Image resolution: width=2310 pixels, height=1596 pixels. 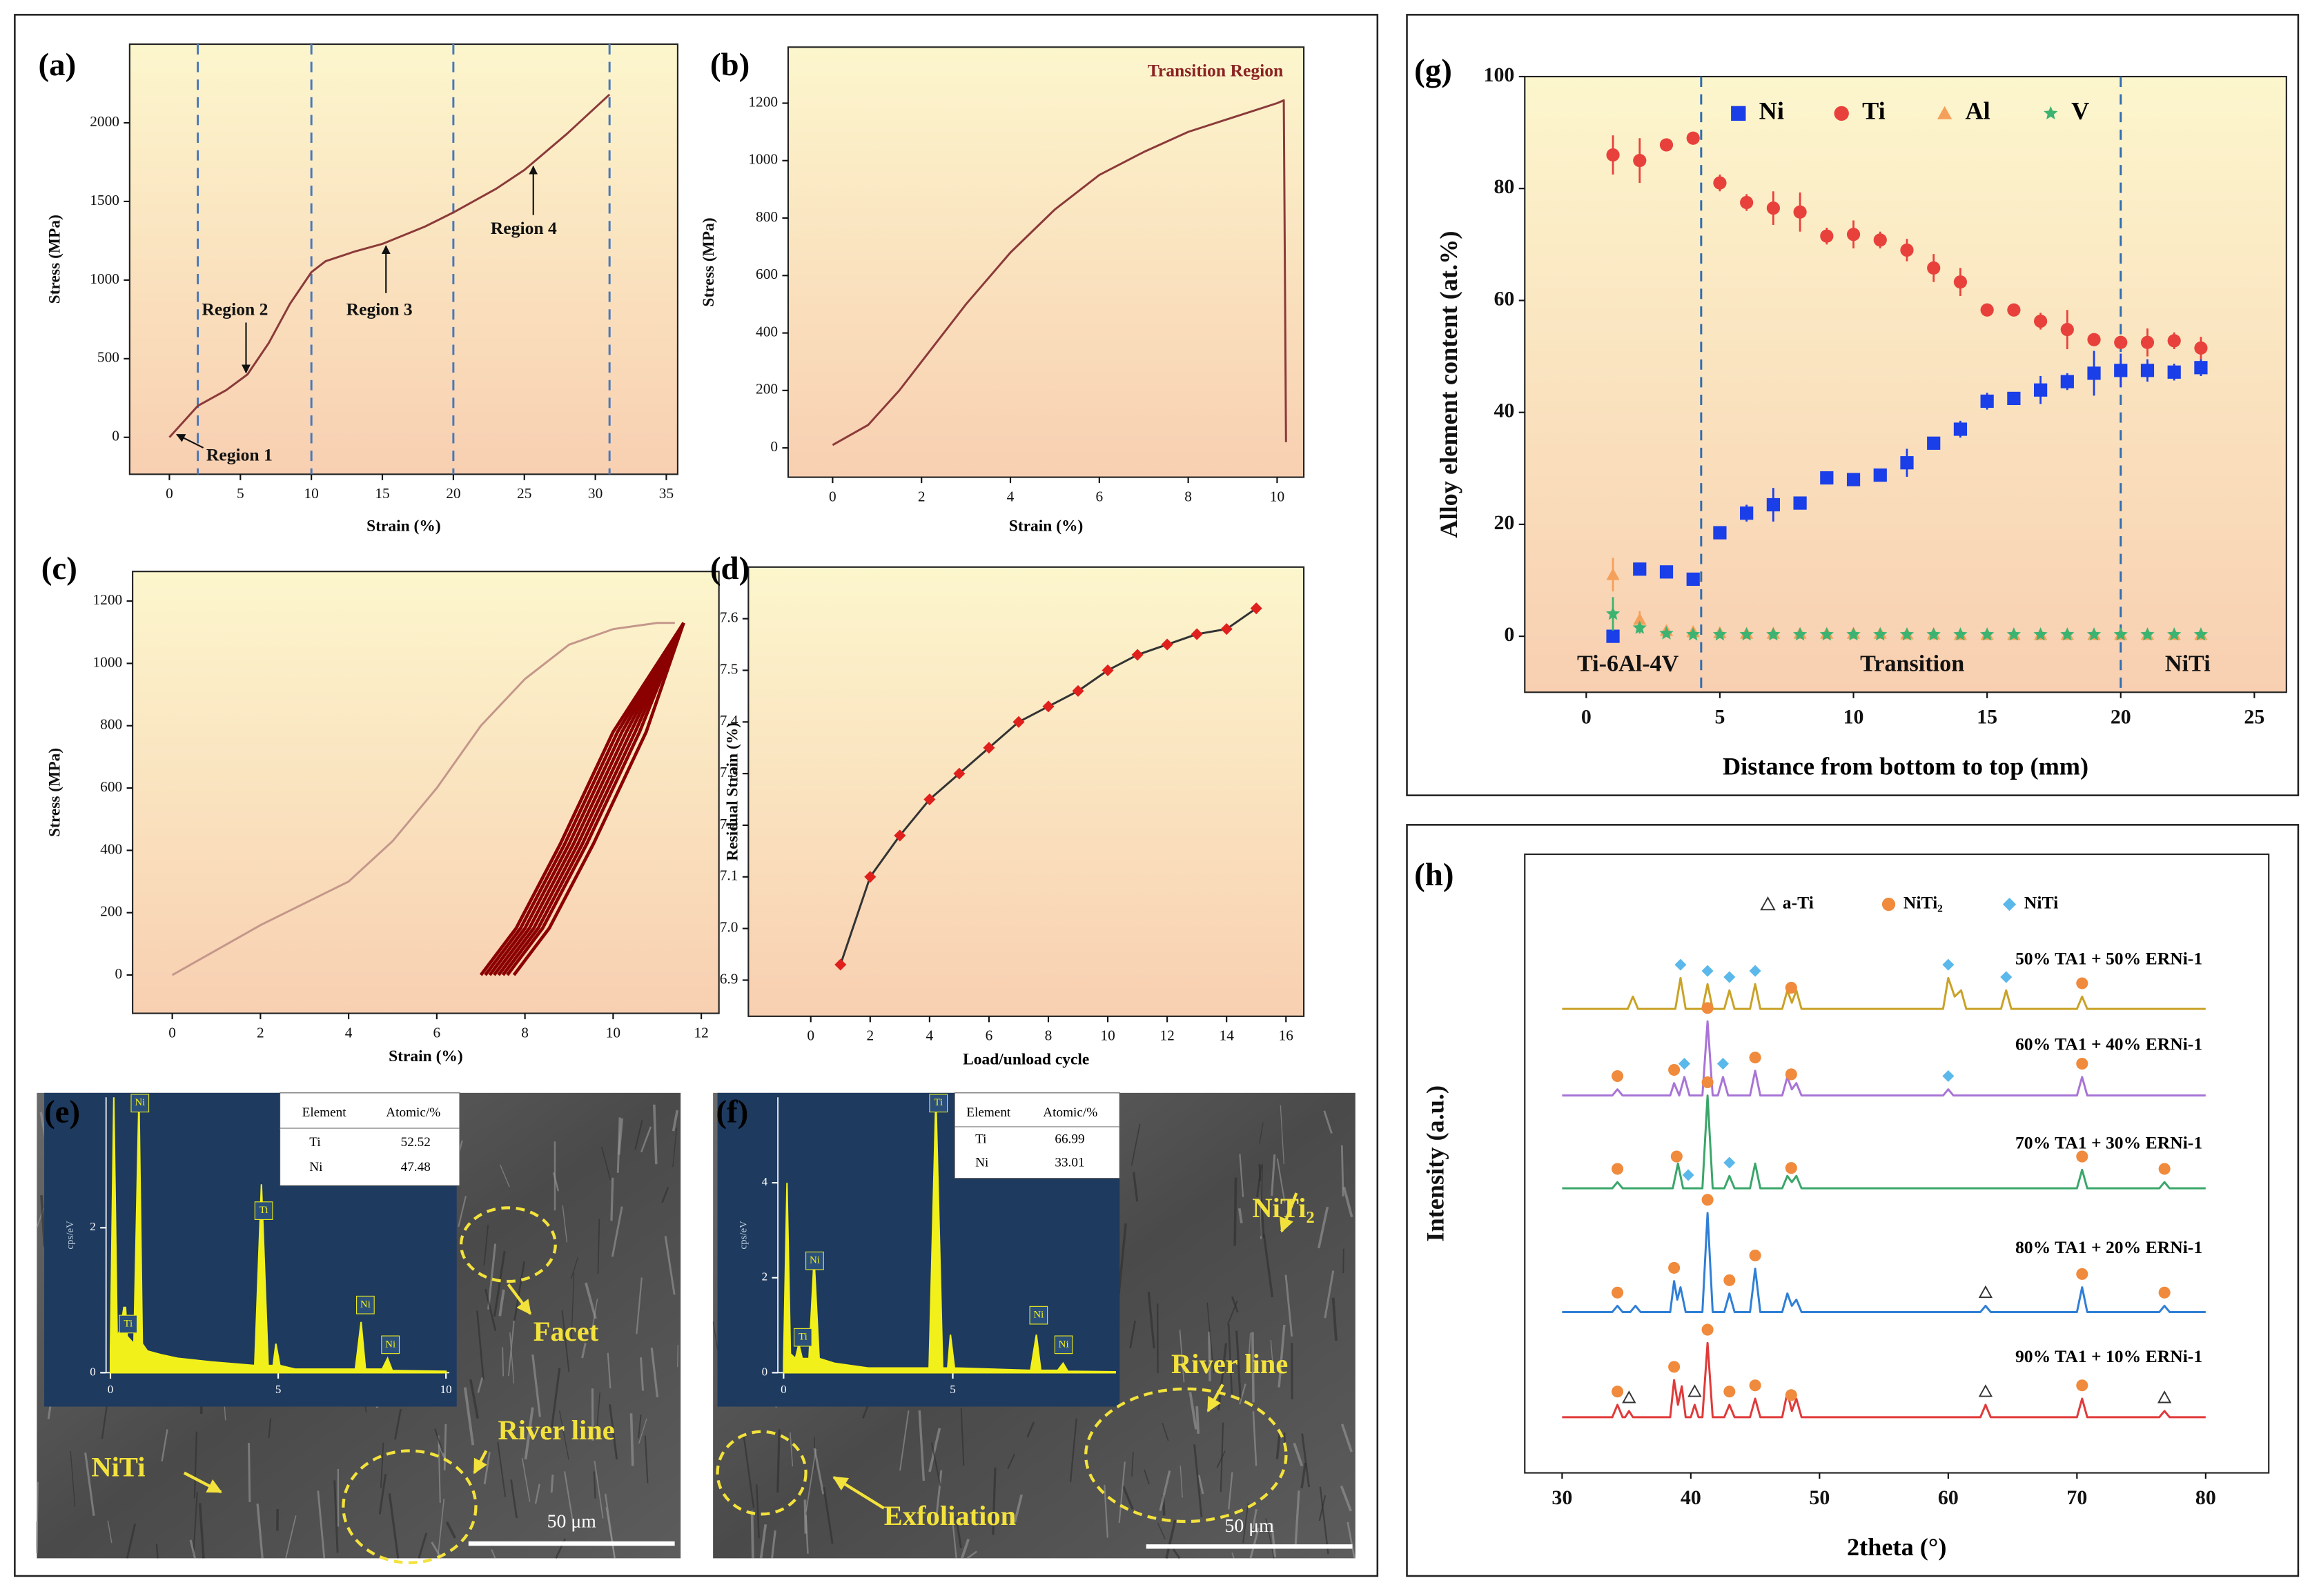 What do you see at coordinates (765, 1276) in the screenshot?
I see `y-tick-label: 2` at bounding box center [765, 1276].